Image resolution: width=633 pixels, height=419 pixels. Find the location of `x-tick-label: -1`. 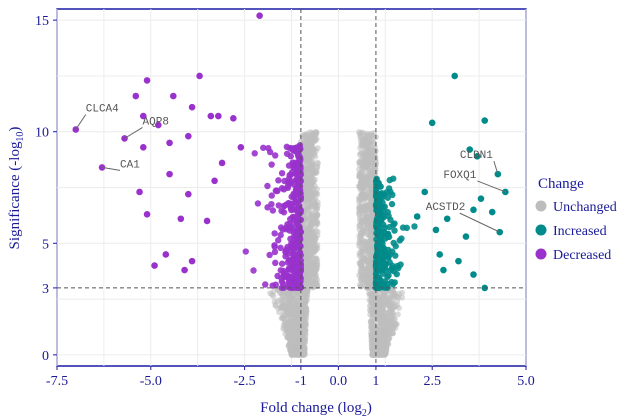

x-tick-label: -1 is located at coordinates (301, 381).